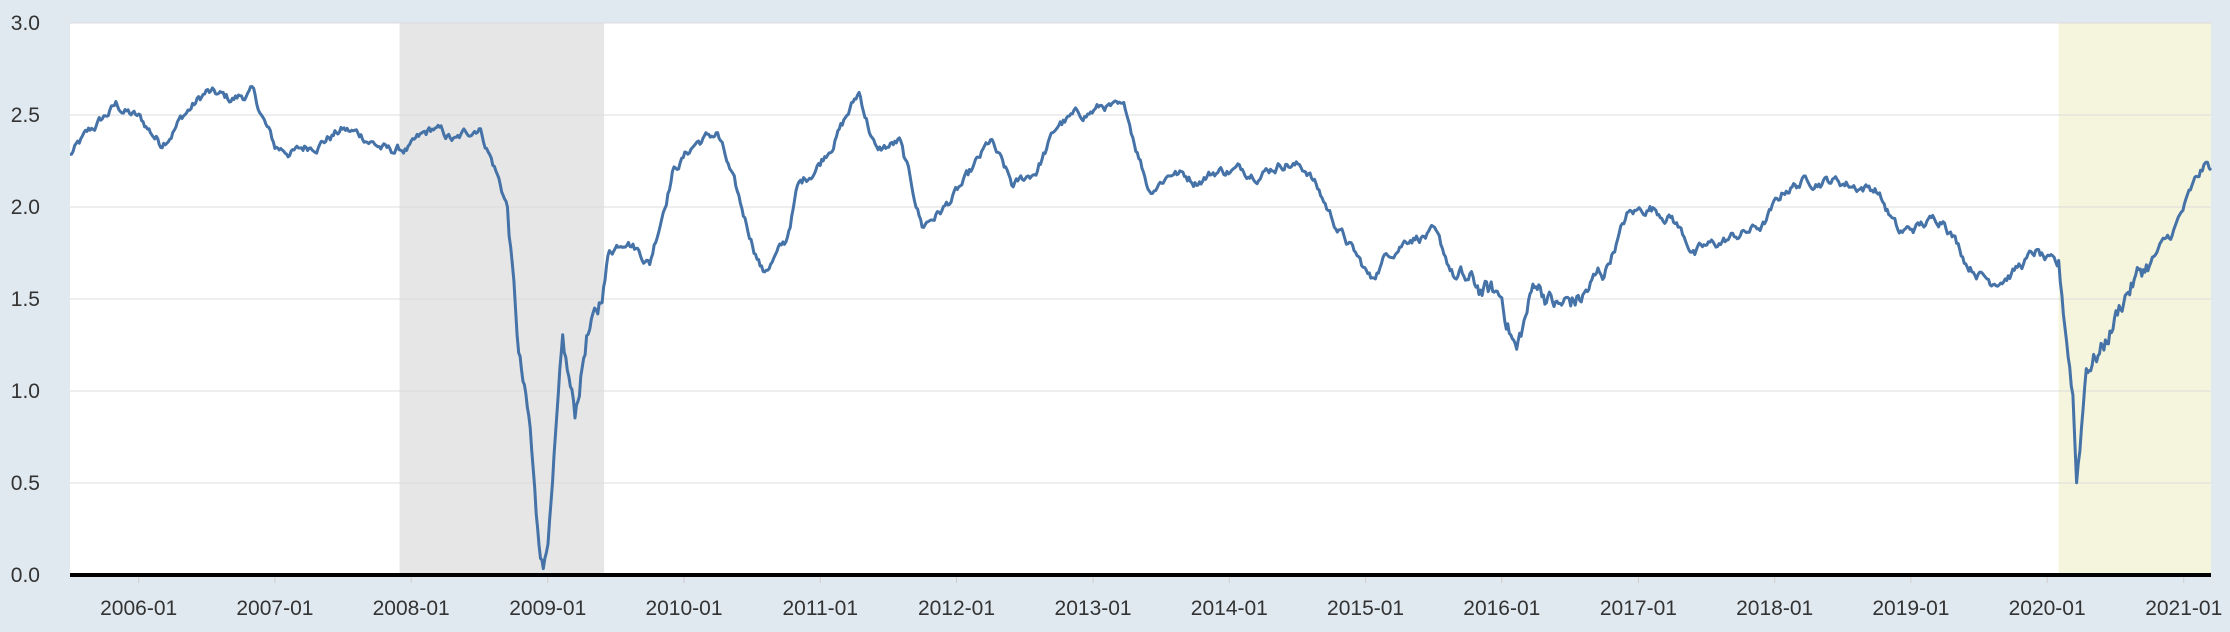  What do you see at coordinates (2047, 608) in the screenshot?
I see `x-tick-label: 2020-01` at bounding box center [2047, 608].